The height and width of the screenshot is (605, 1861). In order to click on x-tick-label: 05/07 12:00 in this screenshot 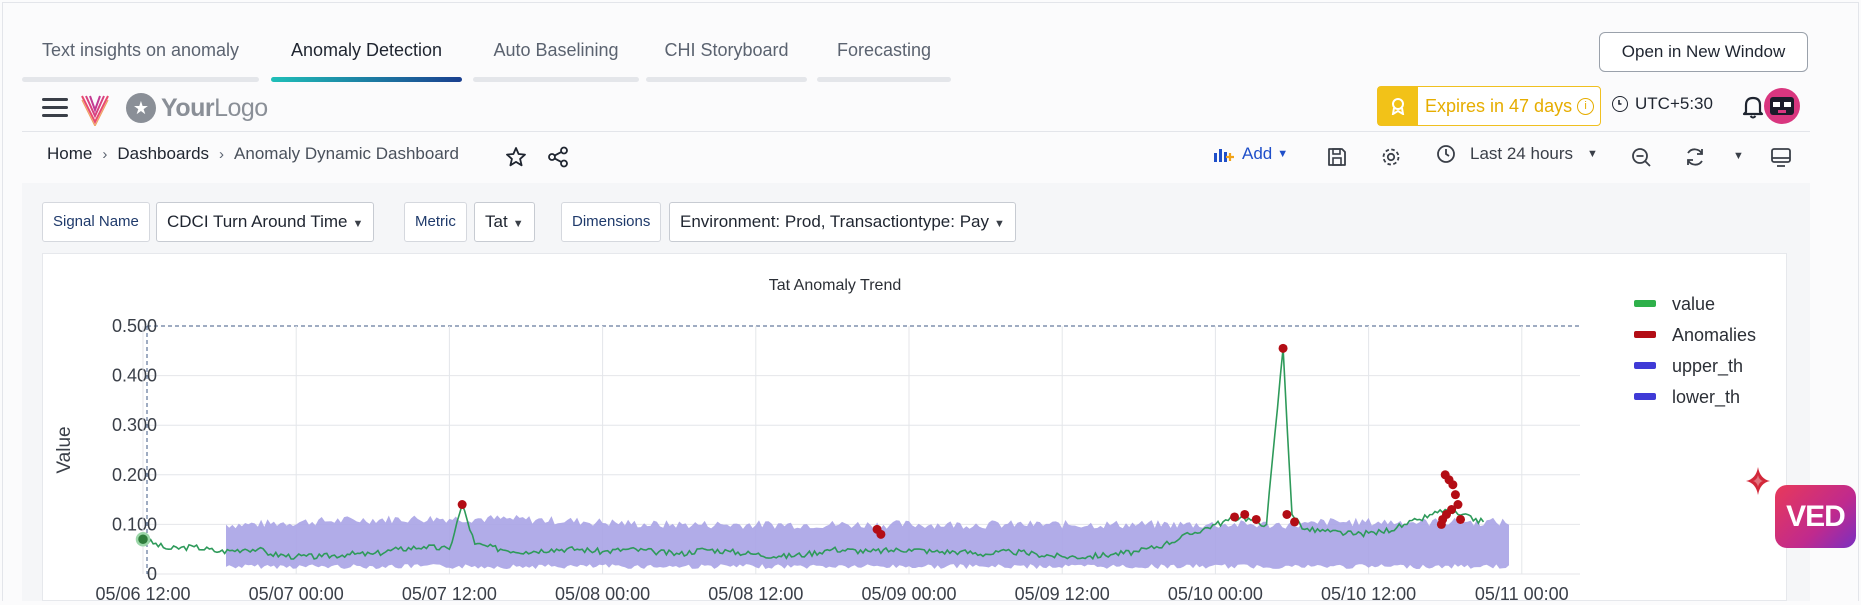, I will do `click(449, 592)`.